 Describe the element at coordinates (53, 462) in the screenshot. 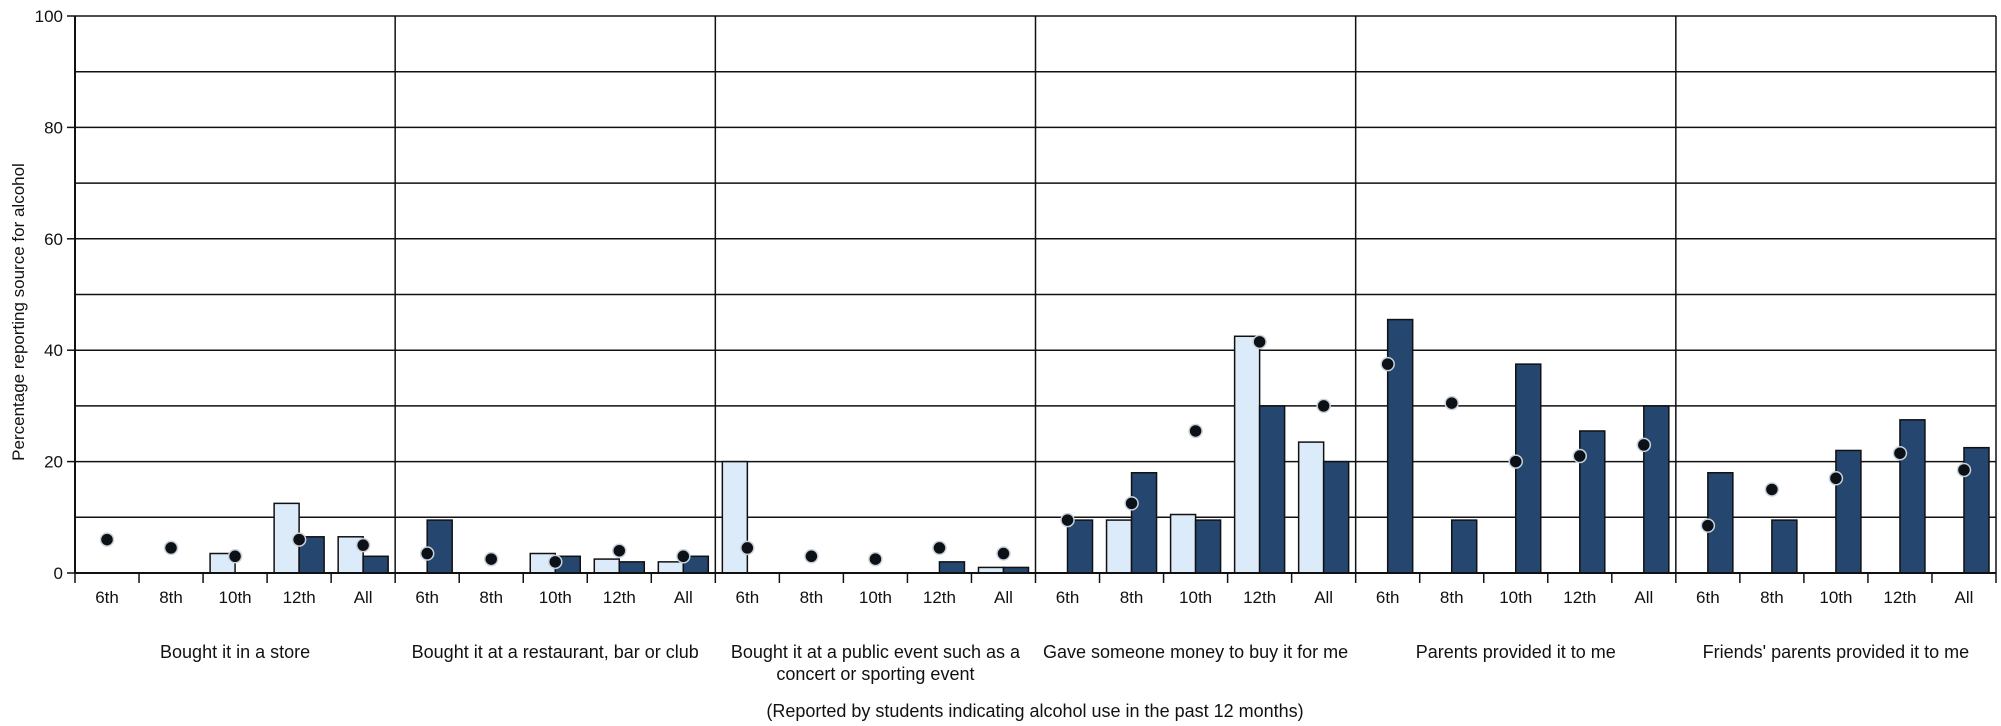

I see `y-tick-label: 20` at that location.